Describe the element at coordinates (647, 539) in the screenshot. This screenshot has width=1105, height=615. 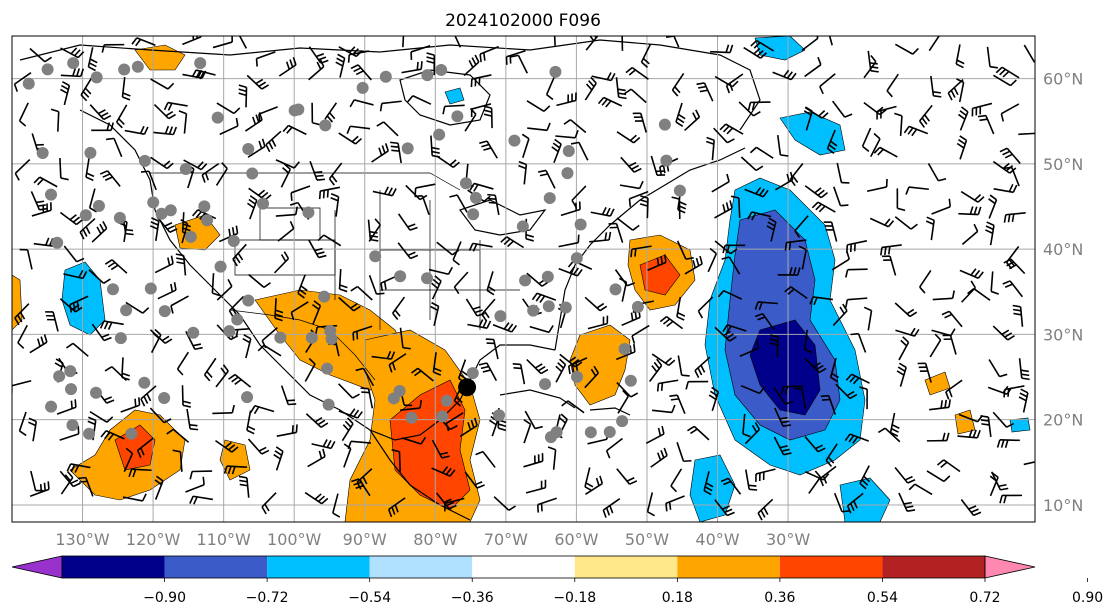
I see `lon-tick-label-8: 50°W` at that location.